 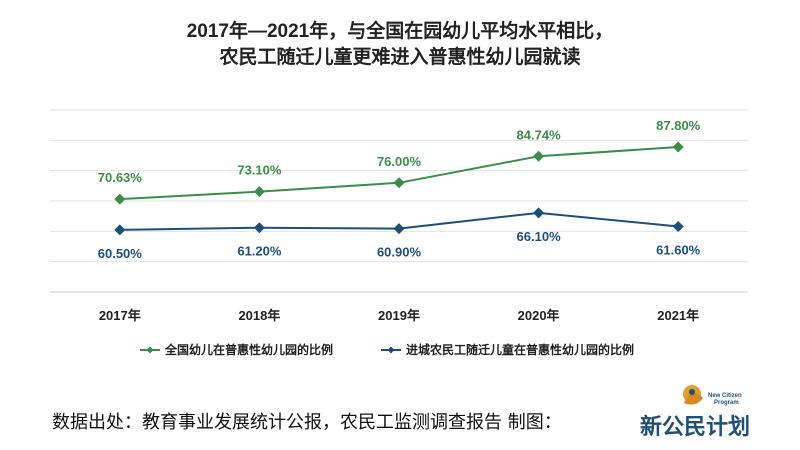 I want to click on x-tick-label: 2018年, so click(x=259, y=315).